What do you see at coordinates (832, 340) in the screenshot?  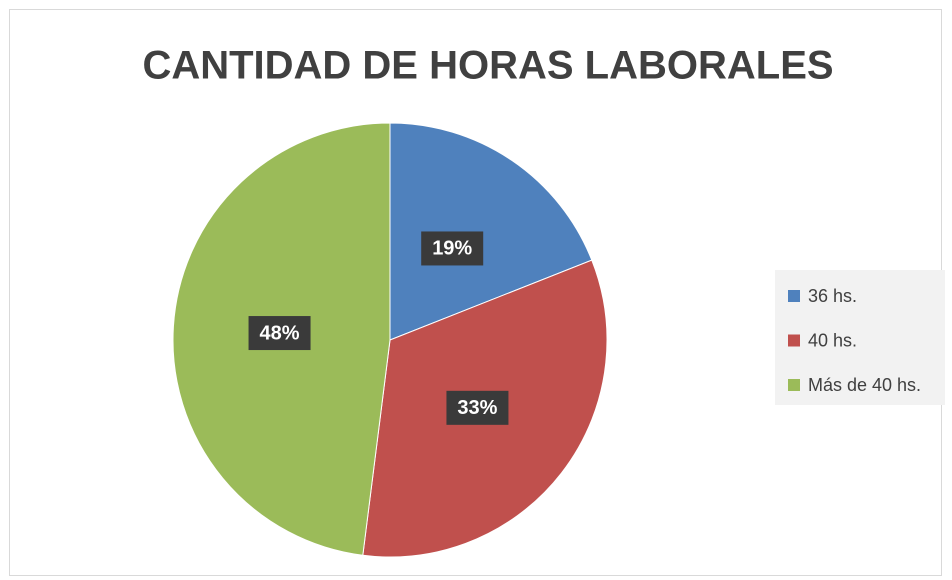 I see `legend-label: 40 hs.` at bounding box center [832, 340].